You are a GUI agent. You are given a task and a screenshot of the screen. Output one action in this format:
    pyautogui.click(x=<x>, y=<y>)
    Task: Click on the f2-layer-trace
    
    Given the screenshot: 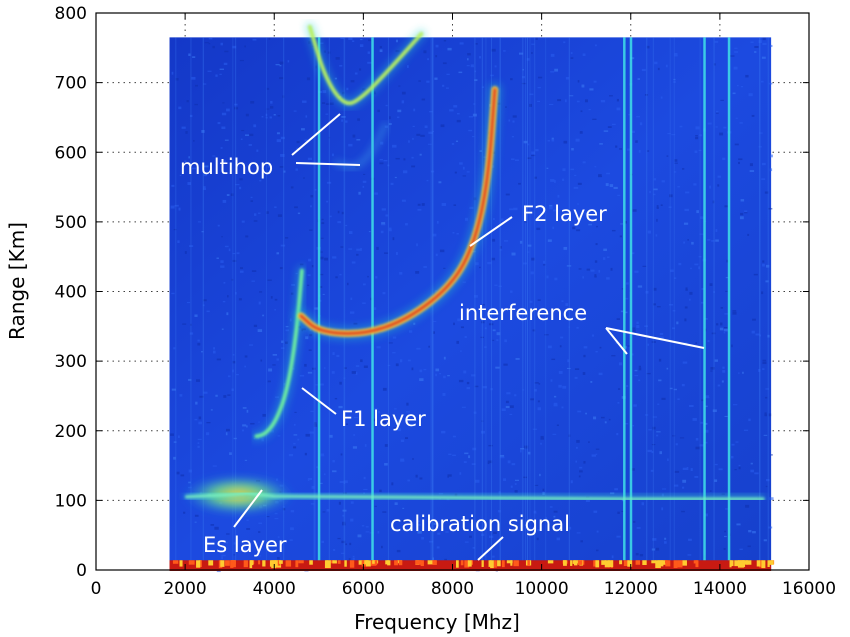 What is the action you would take?
    pyautogui.click(x=398, y=211)
    